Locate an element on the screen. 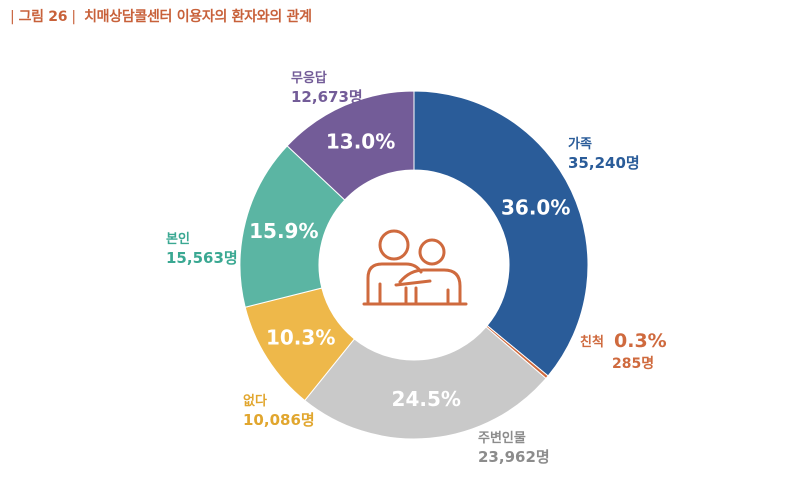 This screenshot has height=482, width=812. label-group-무응답: 무응답 12,673명 is located at coordinates (327, 88).